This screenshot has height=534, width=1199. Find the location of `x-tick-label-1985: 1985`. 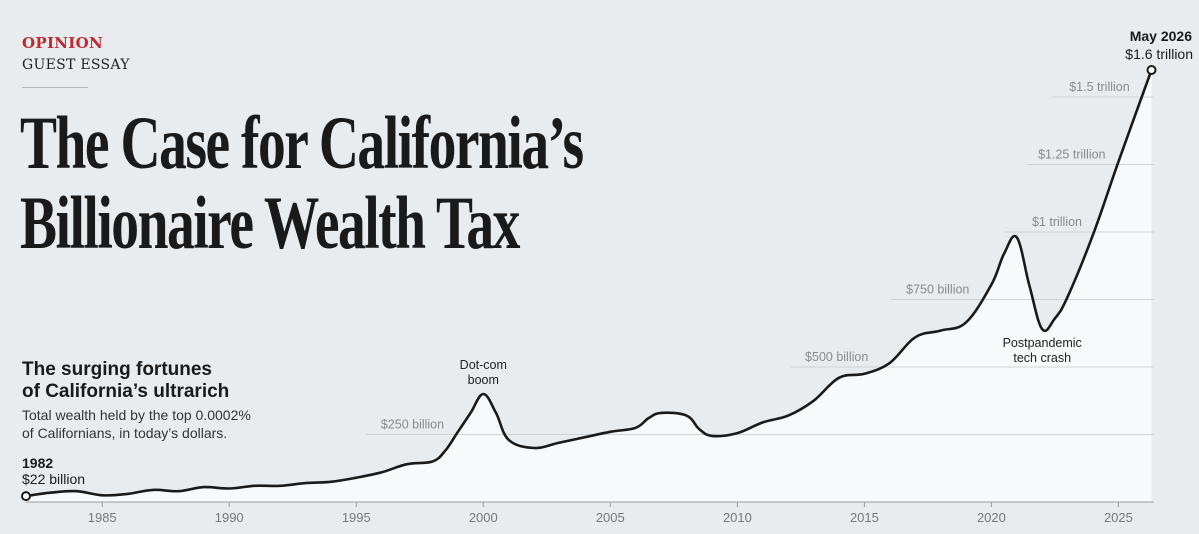

x-tick-label-1985: 1985 is located at coordinates (102, 517).